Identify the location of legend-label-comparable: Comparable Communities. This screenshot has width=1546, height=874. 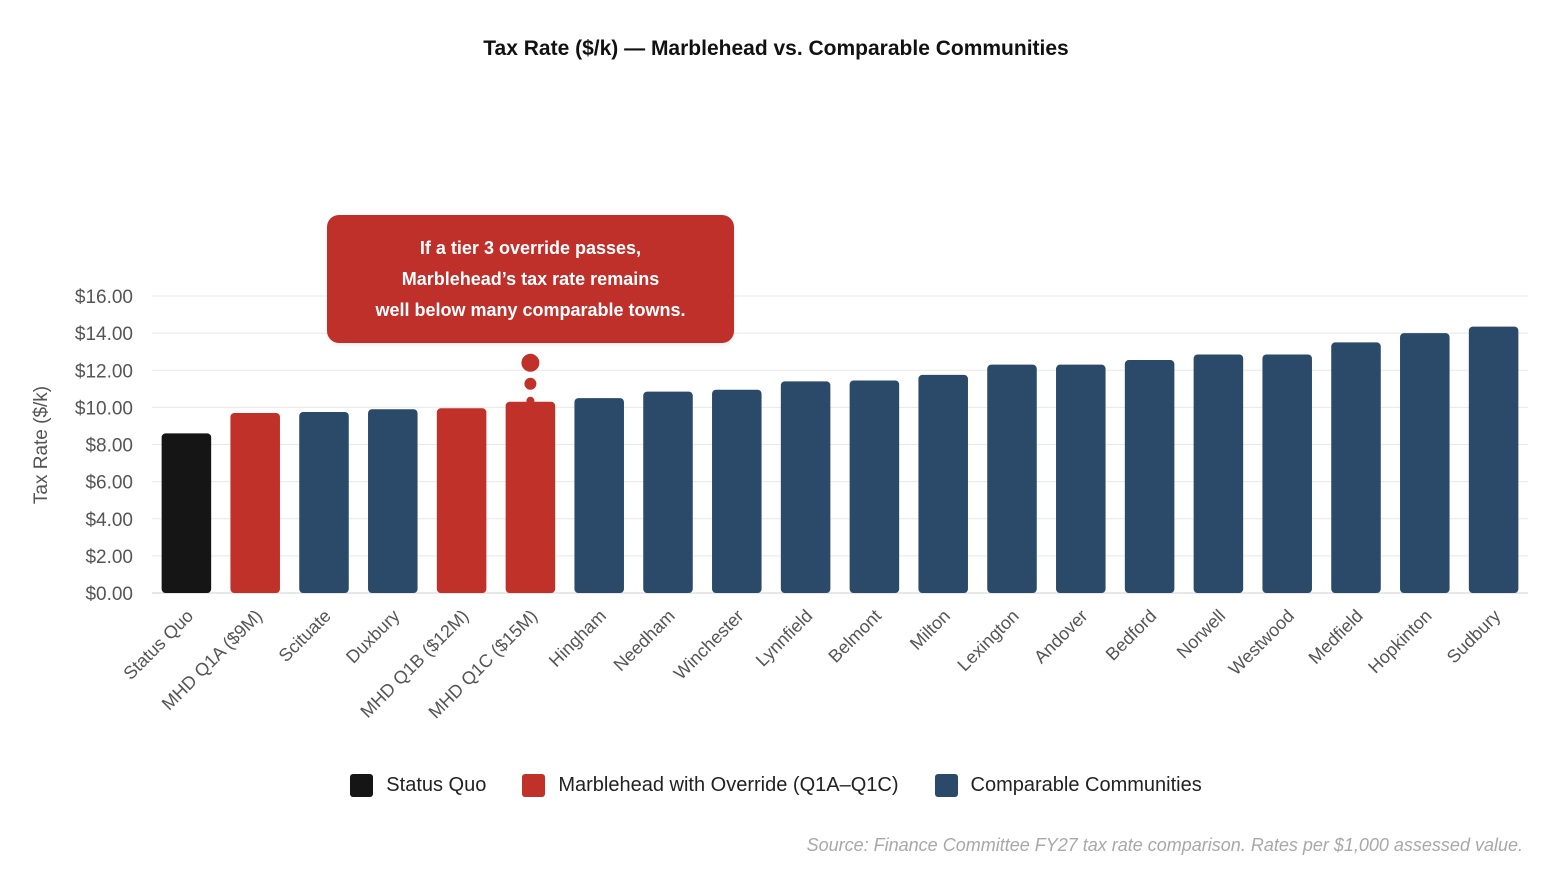
(1086, 785).